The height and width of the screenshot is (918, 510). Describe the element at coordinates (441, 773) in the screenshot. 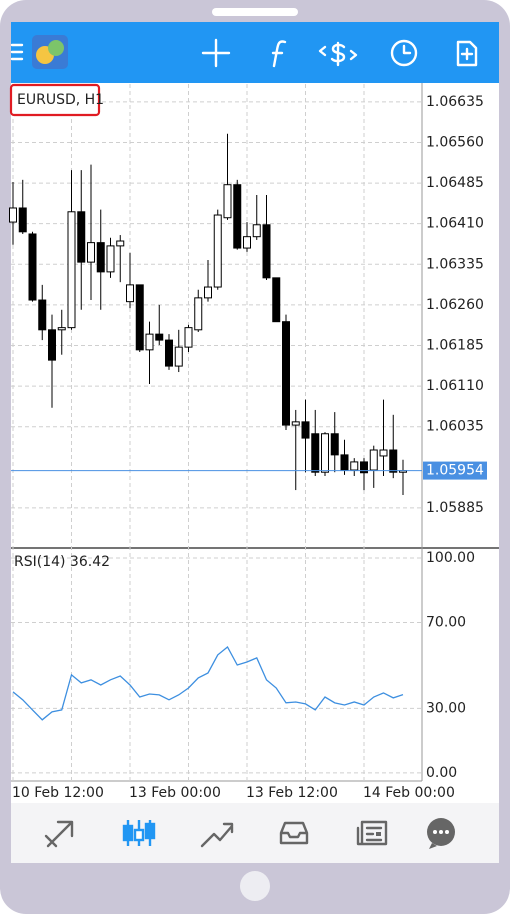

I see `rsi-tick-label: 0.00` at that location.